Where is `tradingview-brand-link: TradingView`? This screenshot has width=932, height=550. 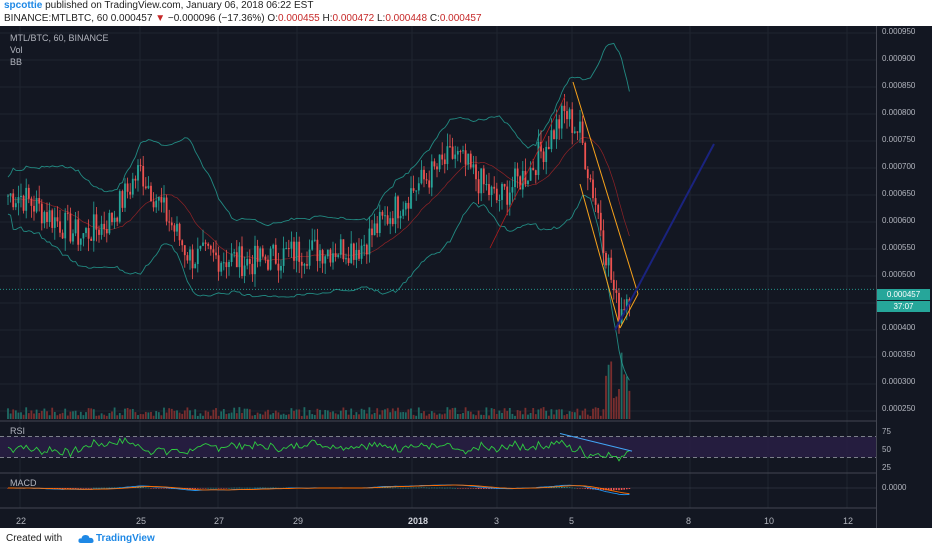
tradingview-brand-link: TradingView is located at coordinates (125, 538).